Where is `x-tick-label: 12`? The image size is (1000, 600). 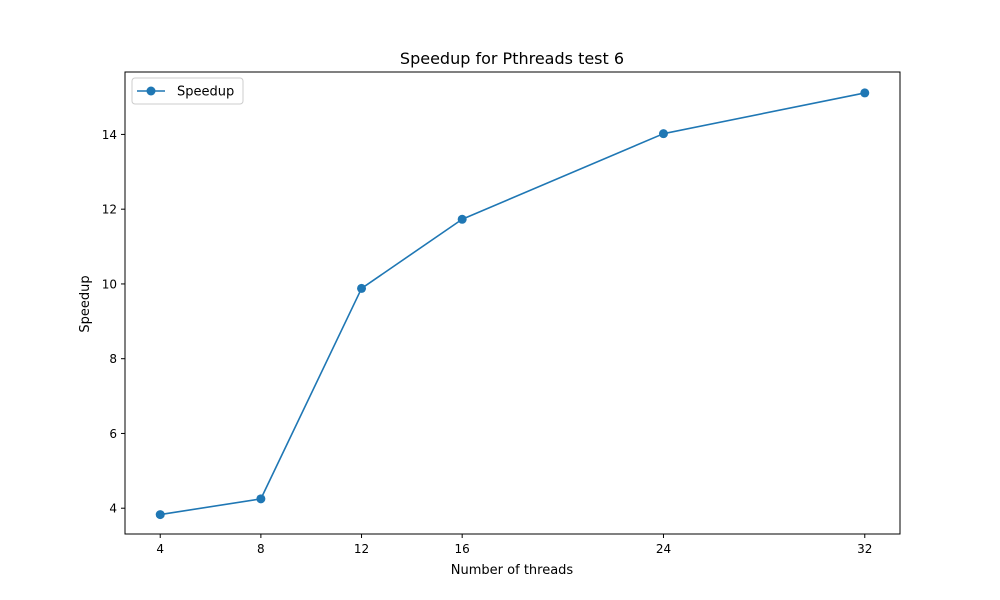
x-tick-label: 12 is located at coordinates (361, 549).